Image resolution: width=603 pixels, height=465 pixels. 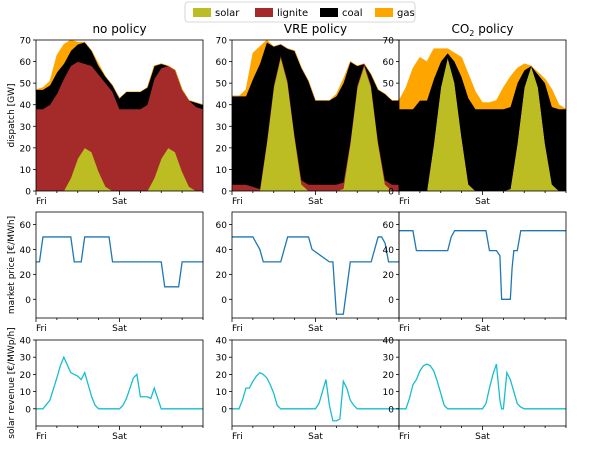 What do you see at coordinates (308, 122) in the screenshot?
I see `panel-vre-policy-dispatch: 0 10 20 30 40 50 60 70 Fri Sat` at bounding box center [308, 122].